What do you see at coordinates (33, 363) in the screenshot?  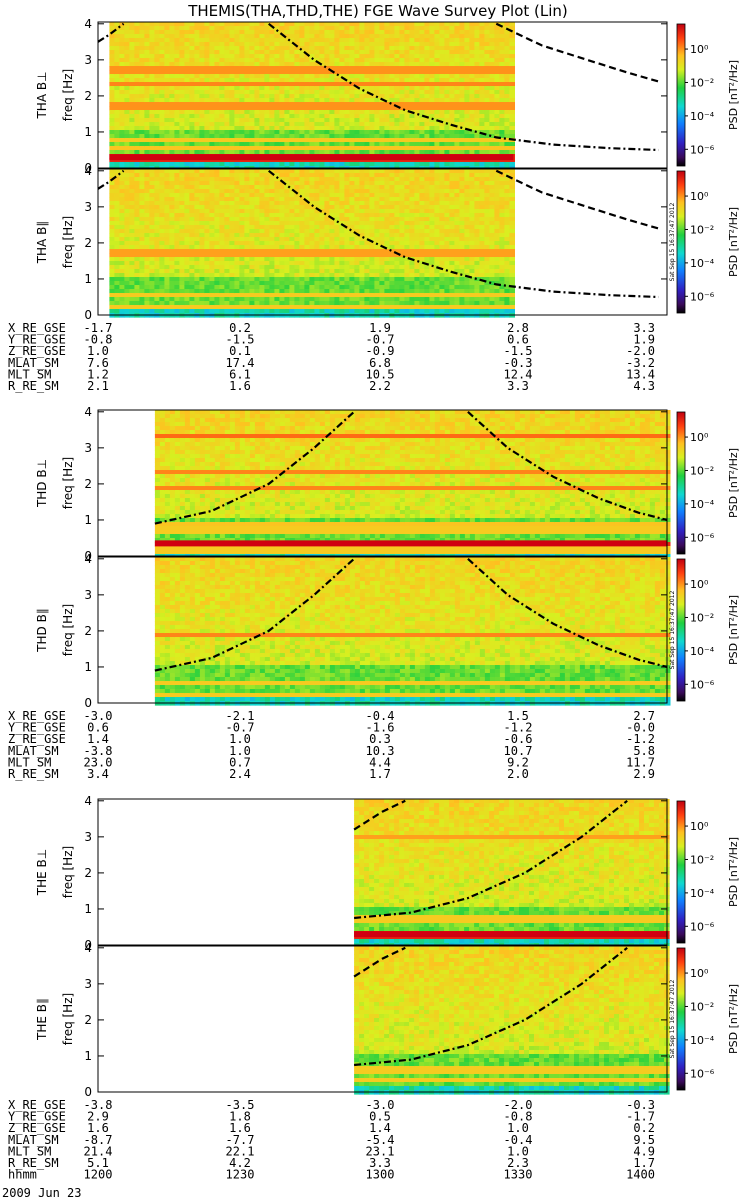 I see `ephemeris-label: MLAT_SM` at bounding box center [33, 363].